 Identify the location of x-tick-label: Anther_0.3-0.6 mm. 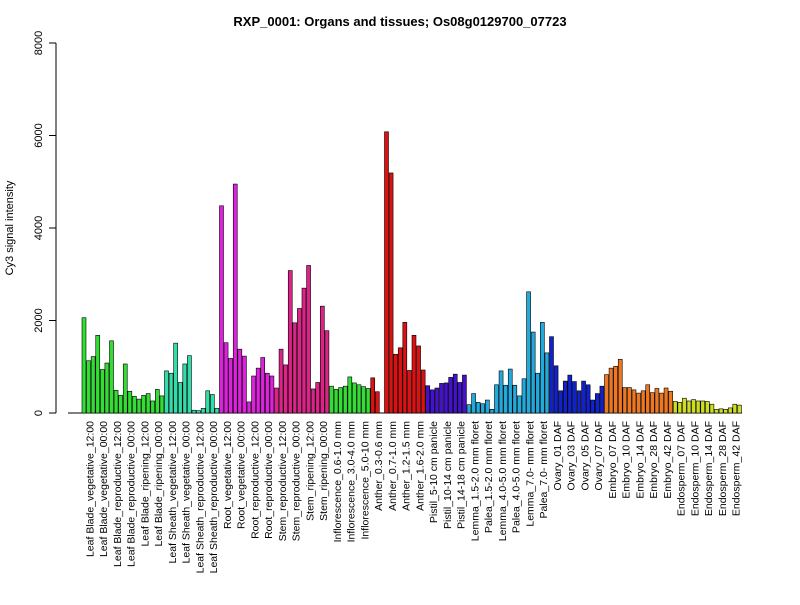
(379, 466).